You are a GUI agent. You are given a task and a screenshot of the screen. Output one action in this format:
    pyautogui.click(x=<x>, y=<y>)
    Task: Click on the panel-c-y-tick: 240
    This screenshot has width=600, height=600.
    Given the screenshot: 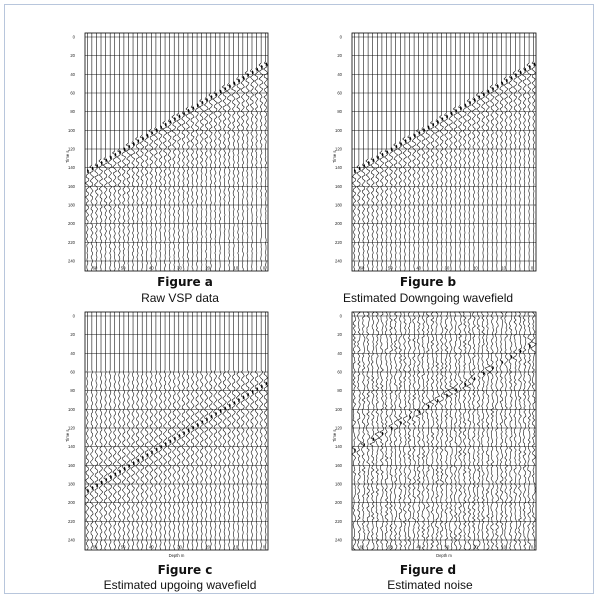 What is the action you would take?
    pyautogui.click(x=72, y=540)
    